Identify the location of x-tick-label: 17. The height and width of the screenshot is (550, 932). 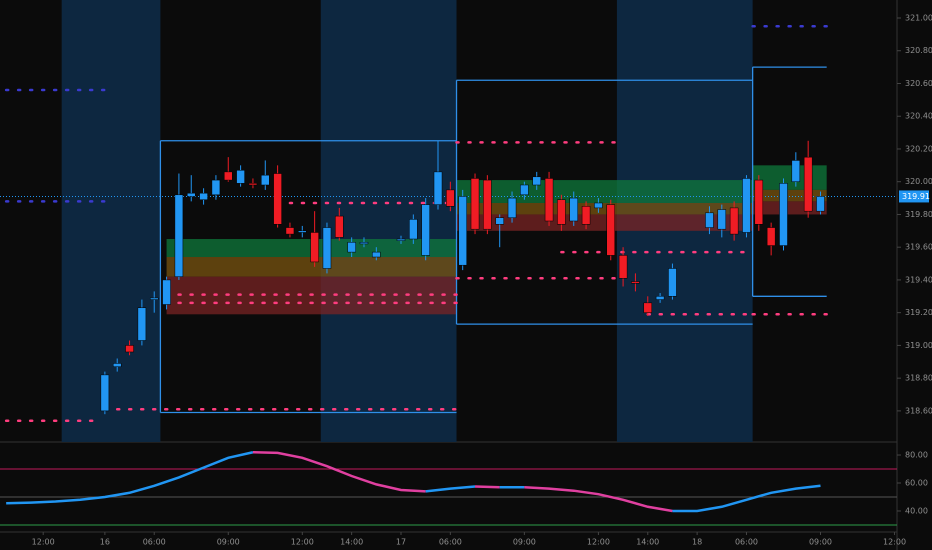
(401, 542).